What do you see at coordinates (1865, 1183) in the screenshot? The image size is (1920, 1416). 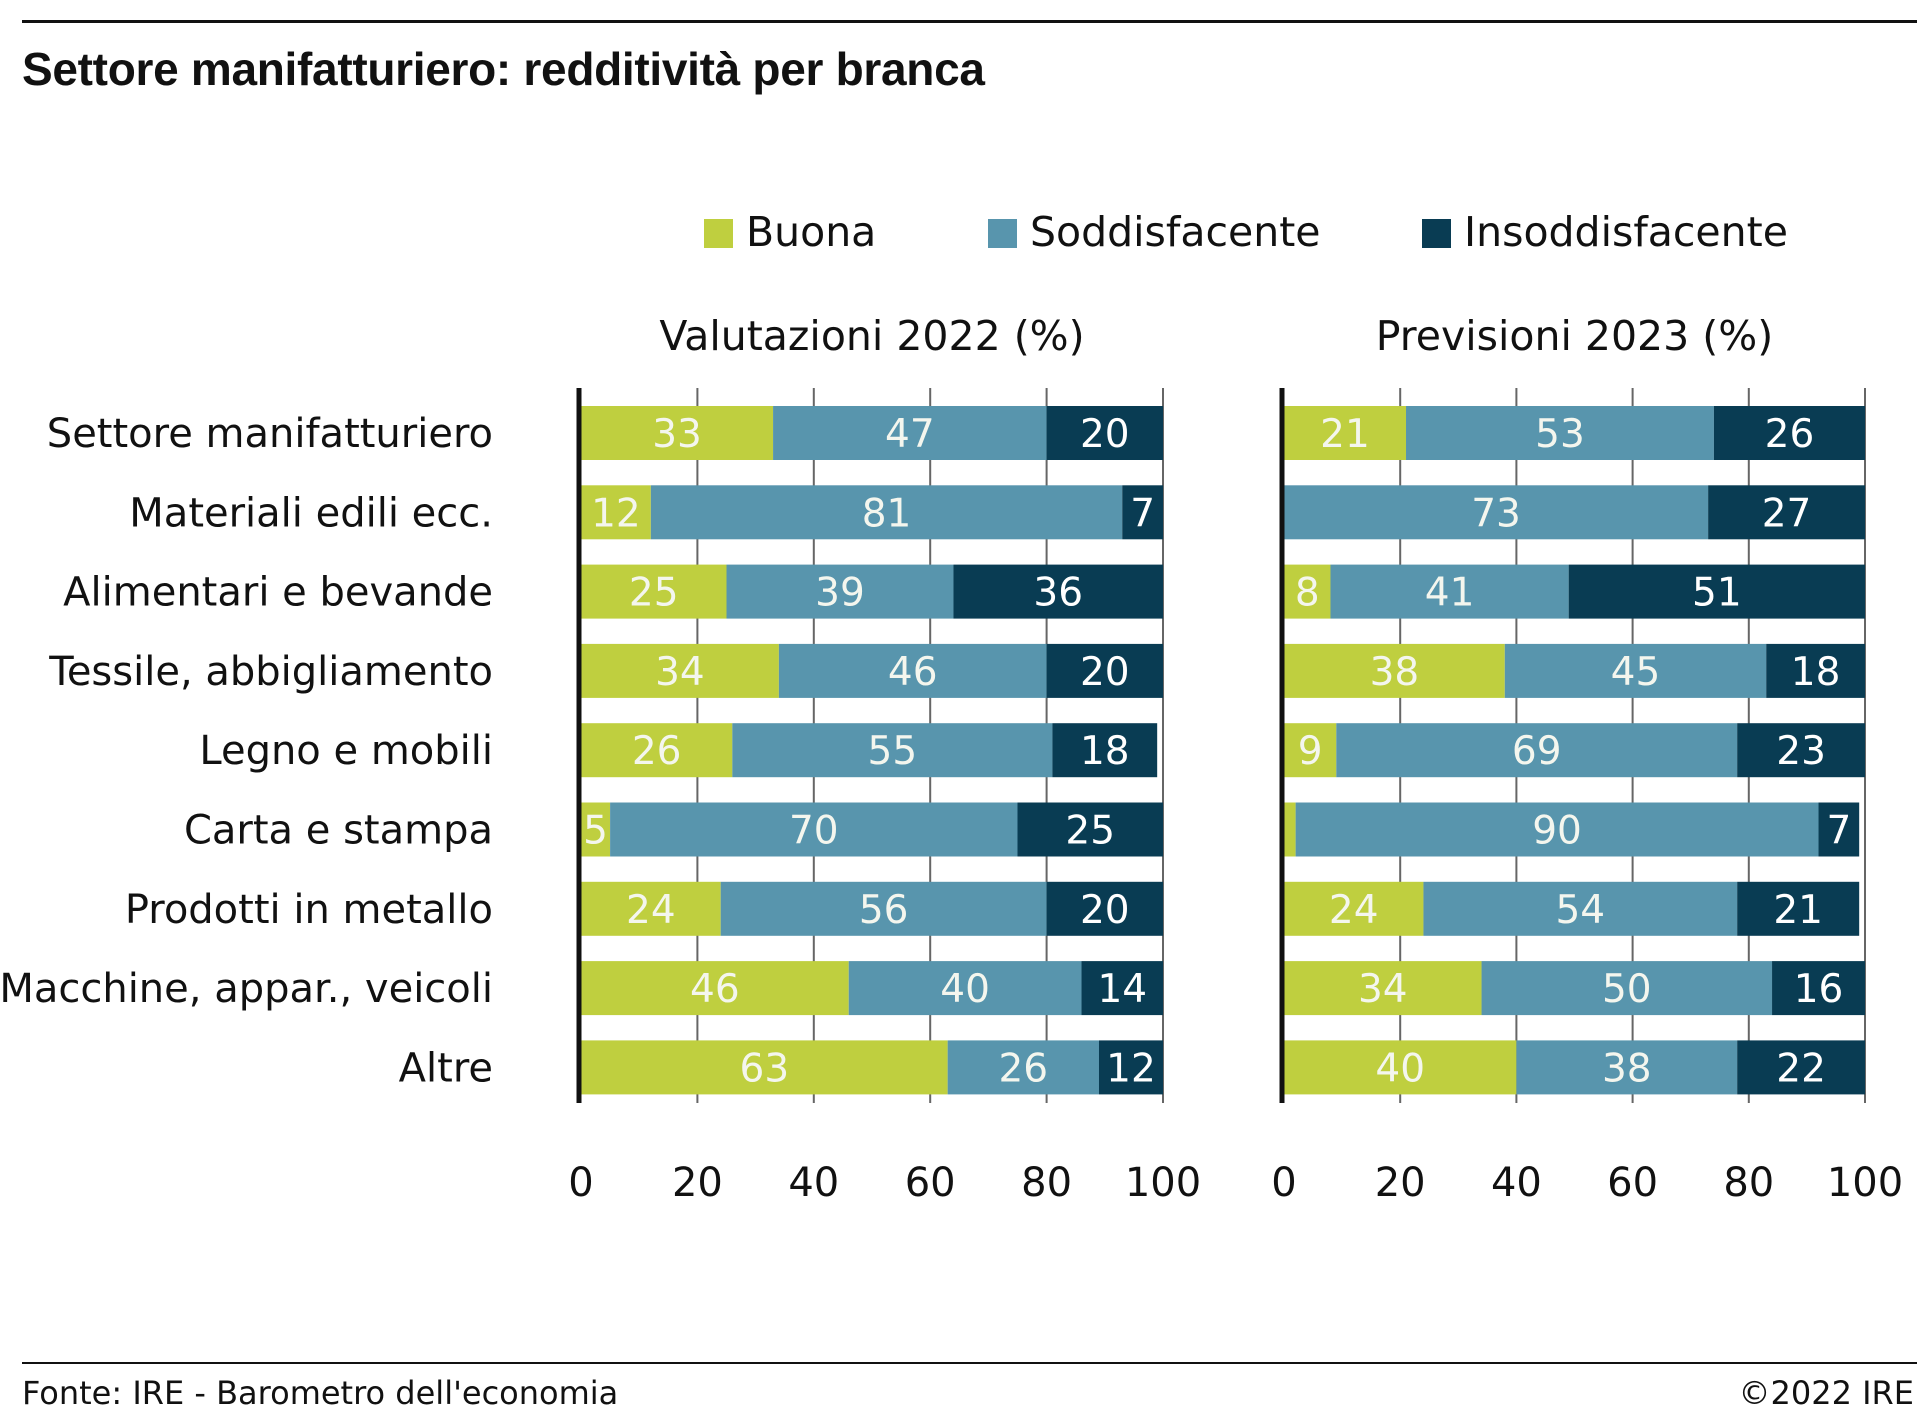 I see `tick-label-p2-100: 100` at bounding box center [1865, 1183].